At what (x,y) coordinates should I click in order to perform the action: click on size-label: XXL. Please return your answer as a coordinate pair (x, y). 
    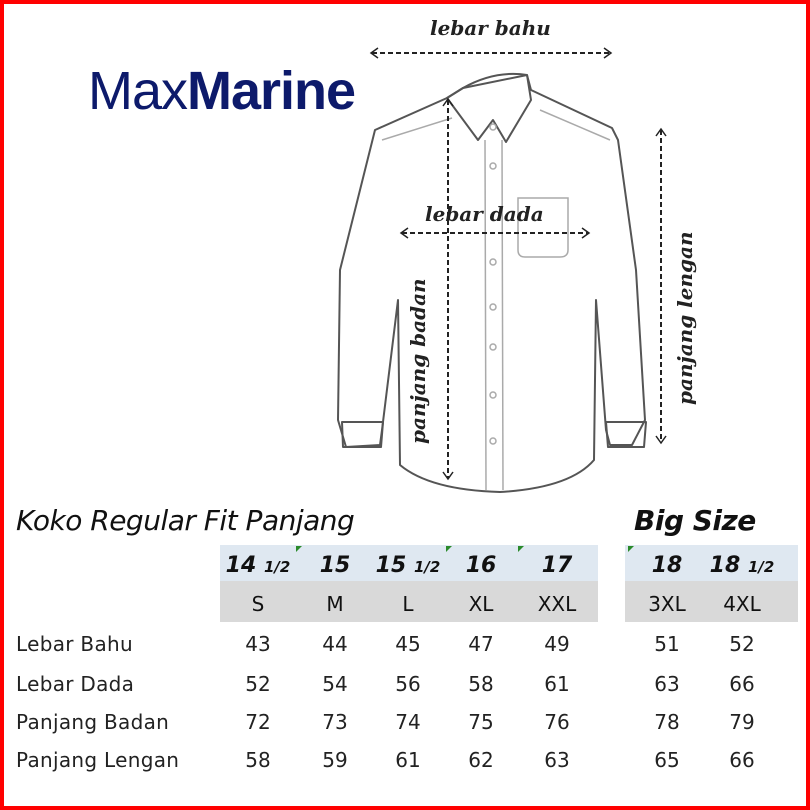
    Looking at the image, I should click on (557, 604).